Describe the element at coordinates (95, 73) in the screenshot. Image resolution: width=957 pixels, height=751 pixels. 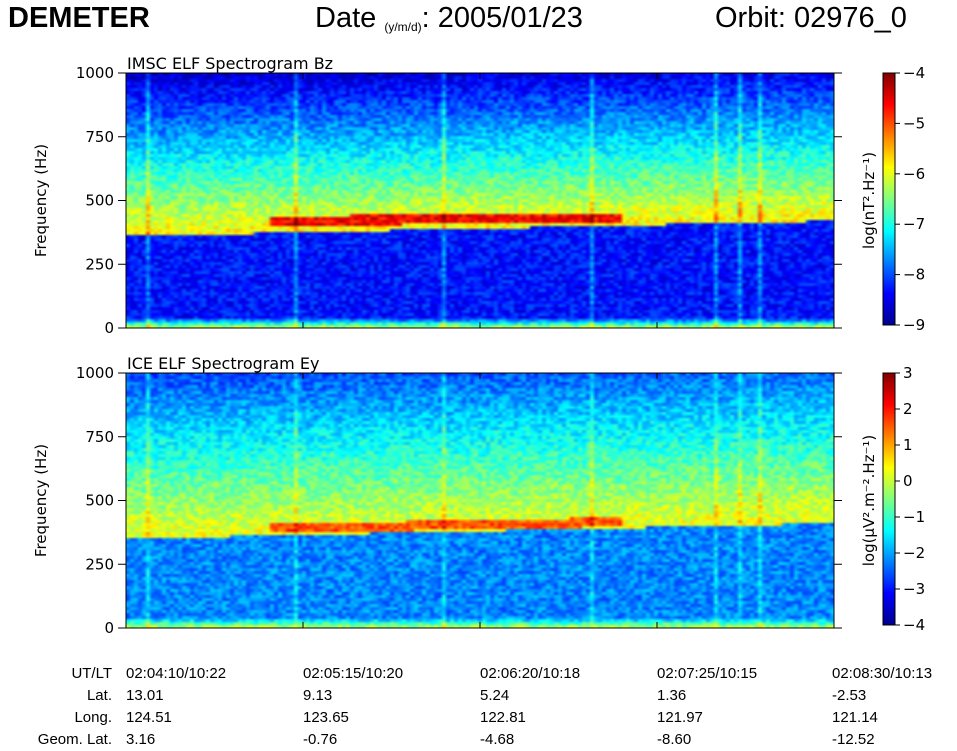
I see `y-tick-label-1-4: 1000` at that location.